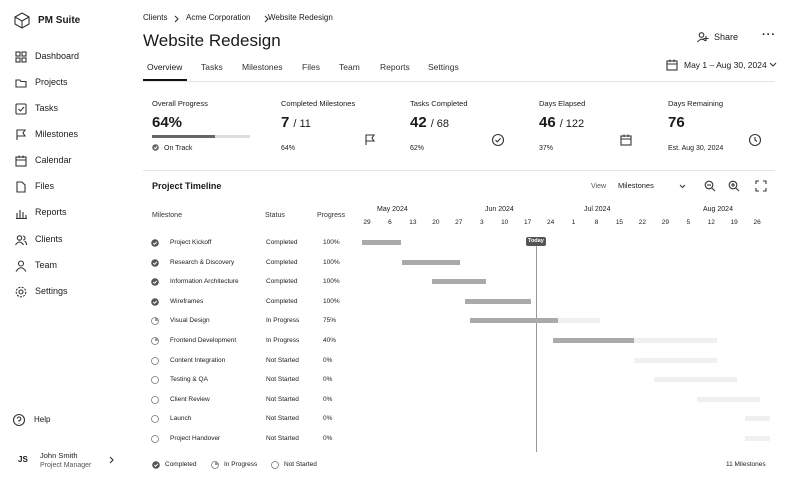 This screenshot has width=800, height=500. Describe the element at coordinates (349, 67) in the screenshot. I see `tab: Team` at that location.